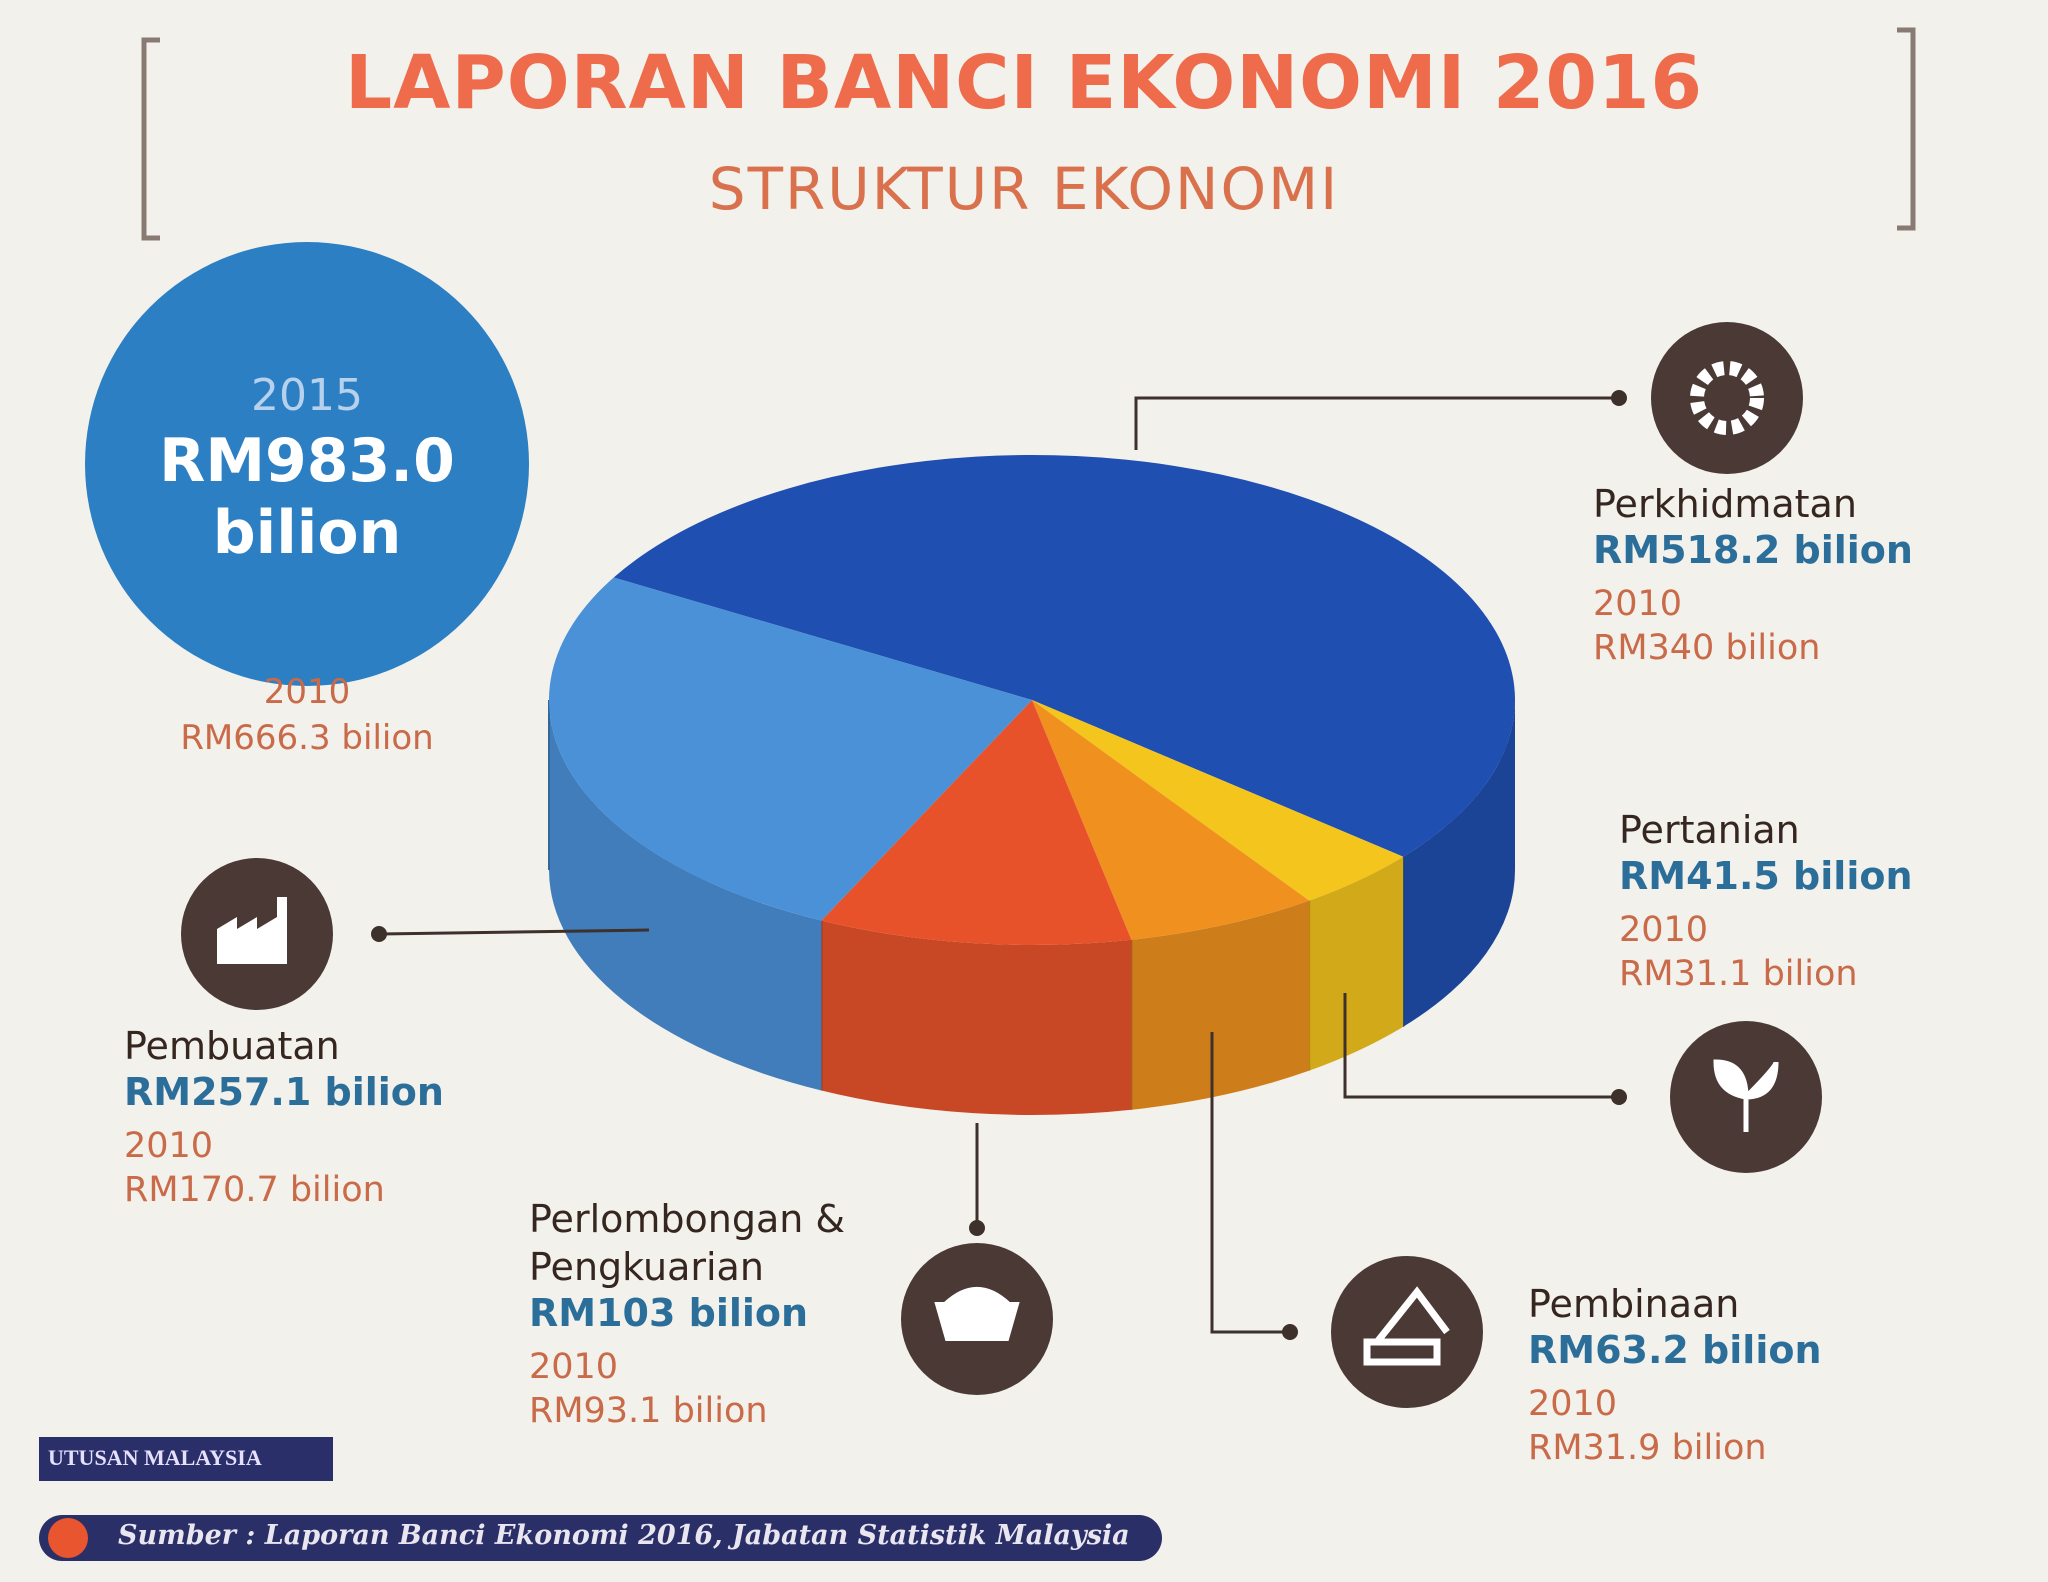 This screenshot has width=2048, height=1582. I want to click on source-bar, so click(600, 1538).